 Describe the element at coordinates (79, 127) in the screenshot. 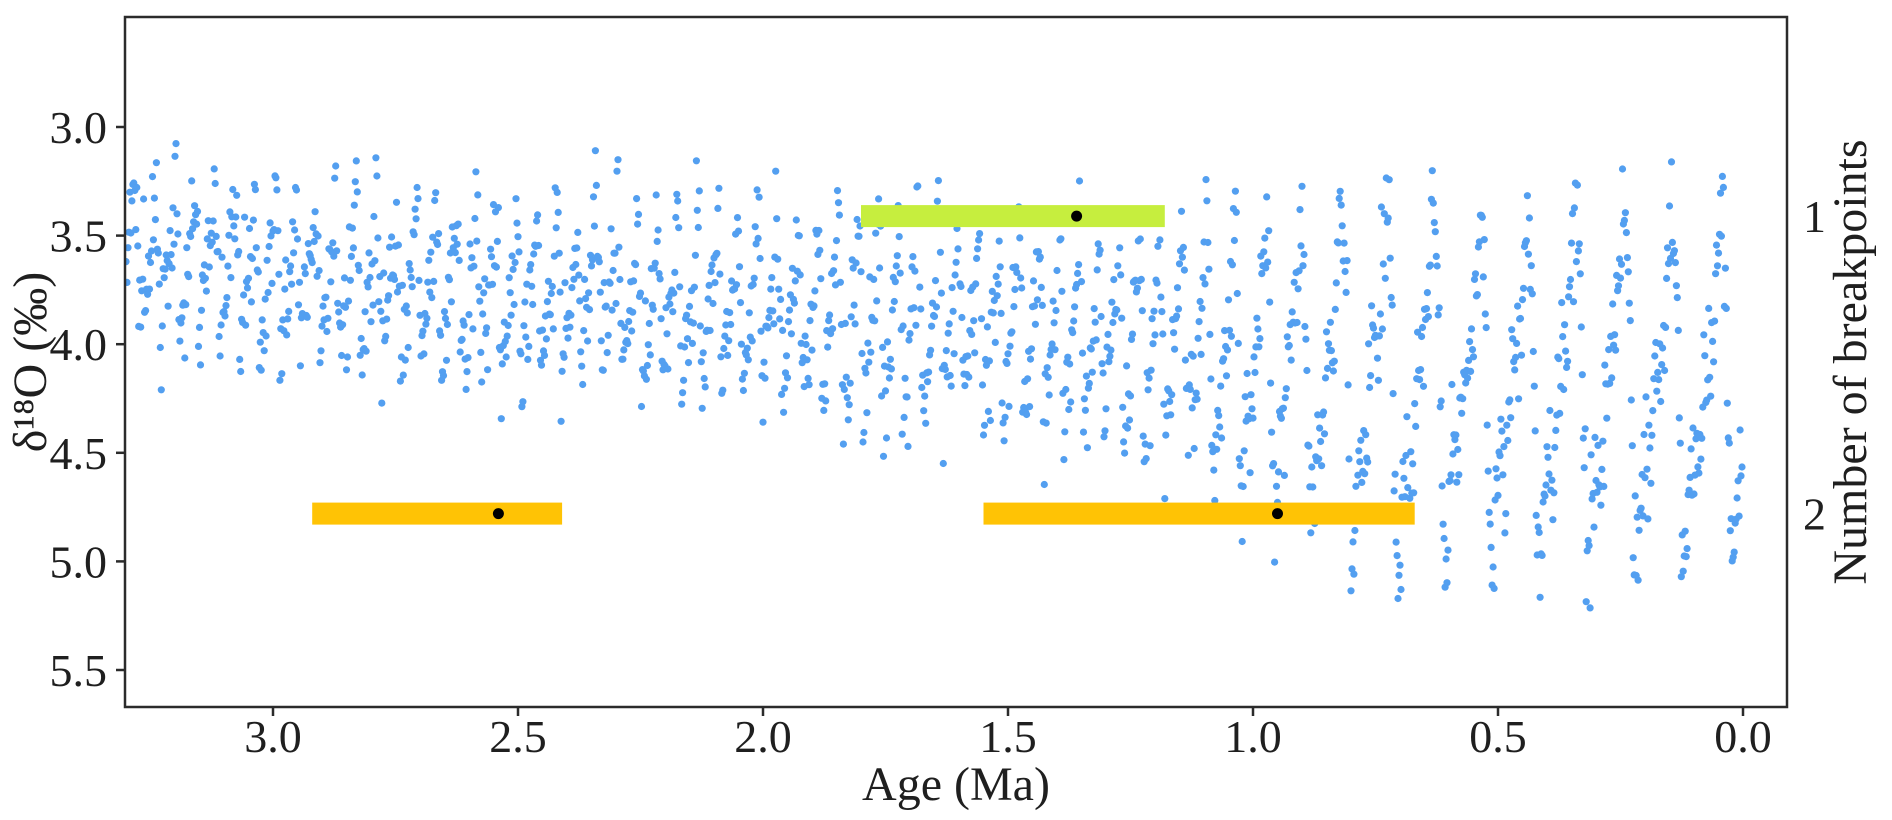

I see `y-tick-label: 3.0` at that location.